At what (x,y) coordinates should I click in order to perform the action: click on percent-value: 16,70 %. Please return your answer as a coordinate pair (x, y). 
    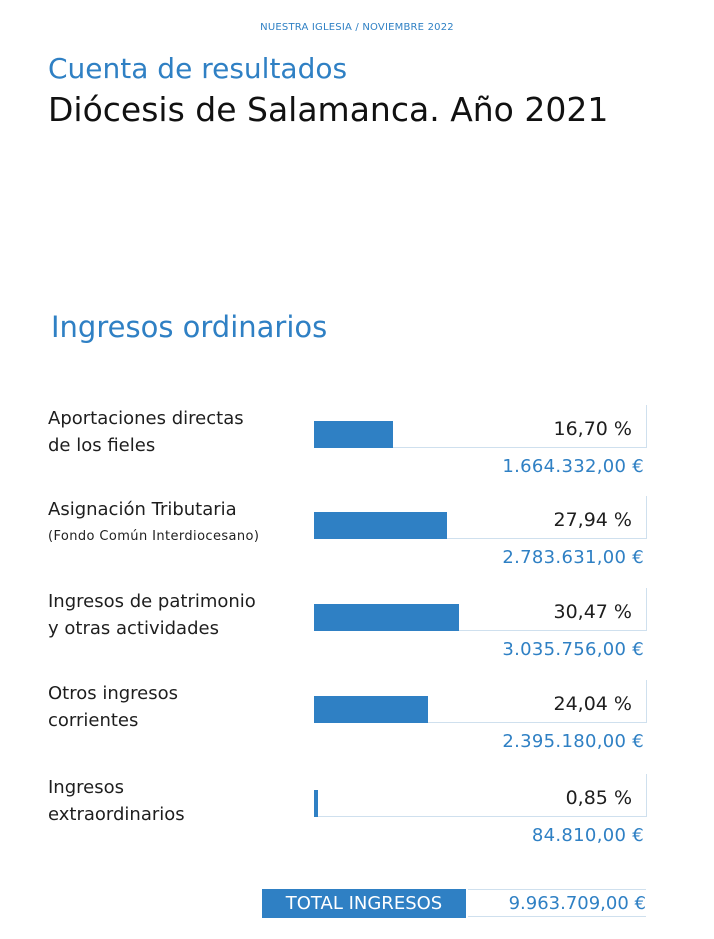
    Looking at the image, I should click on (593, 429).